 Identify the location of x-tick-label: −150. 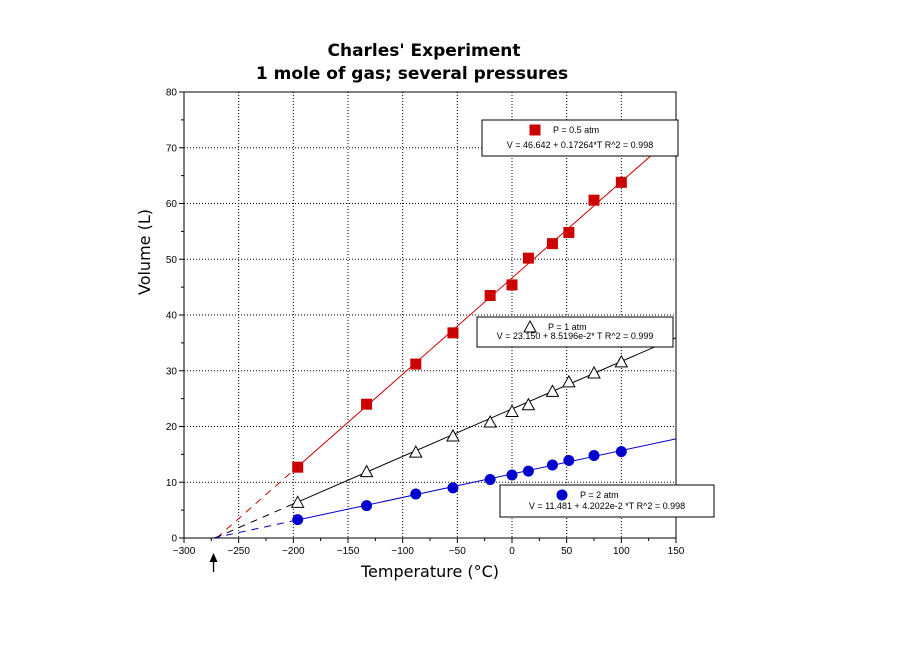
(348, 551).